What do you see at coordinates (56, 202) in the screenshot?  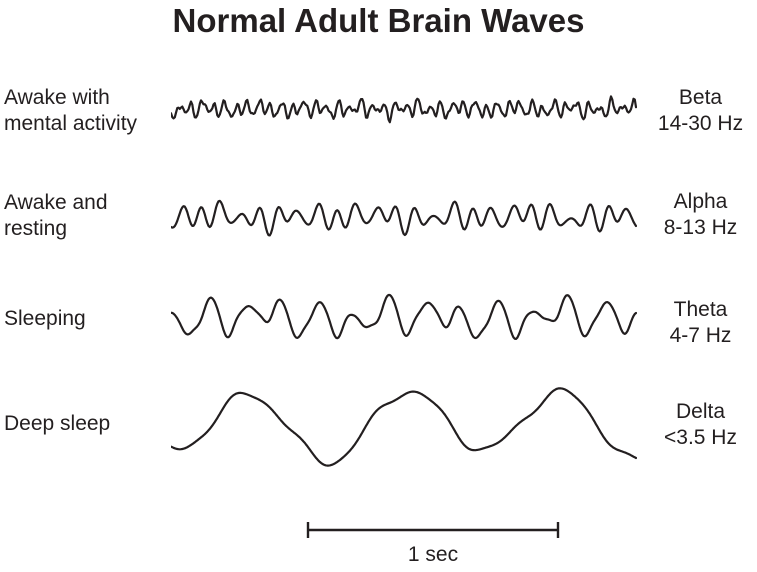 I see `state-label-line: Awake and` at bounding box center [56, 202].